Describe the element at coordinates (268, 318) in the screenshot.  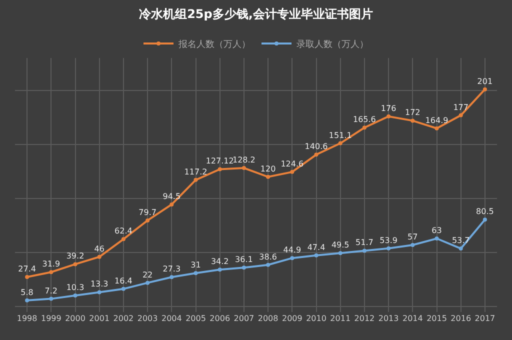
I see `x-tick-label: 2008` at that location.